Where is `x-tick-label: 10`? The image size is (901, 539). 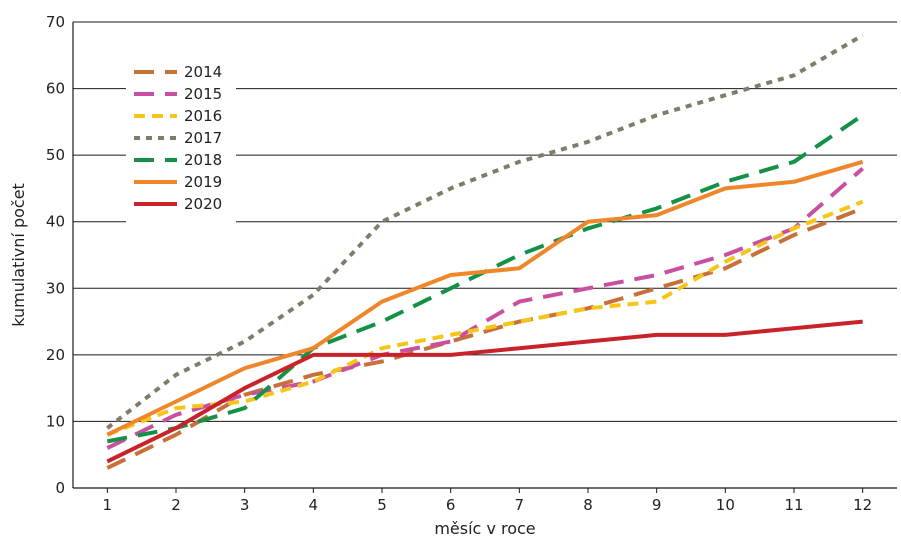 x-tick-label: 10 is located at coordinates (725, 505).